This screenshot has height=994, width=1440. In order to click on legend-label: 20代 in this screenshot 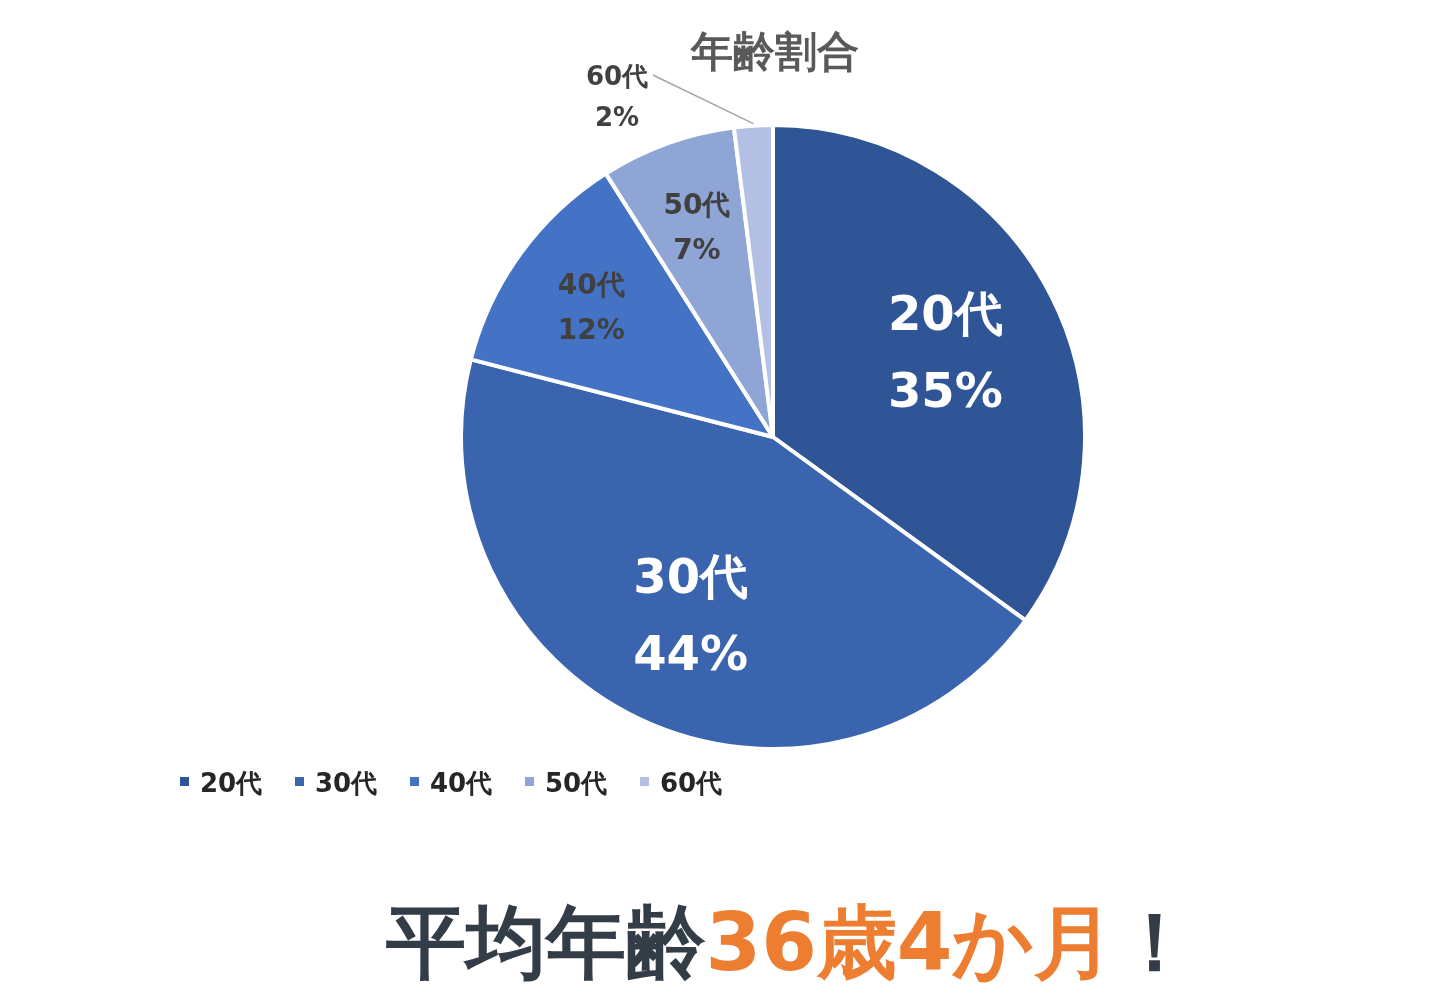, I will do `click(231, 783)`.